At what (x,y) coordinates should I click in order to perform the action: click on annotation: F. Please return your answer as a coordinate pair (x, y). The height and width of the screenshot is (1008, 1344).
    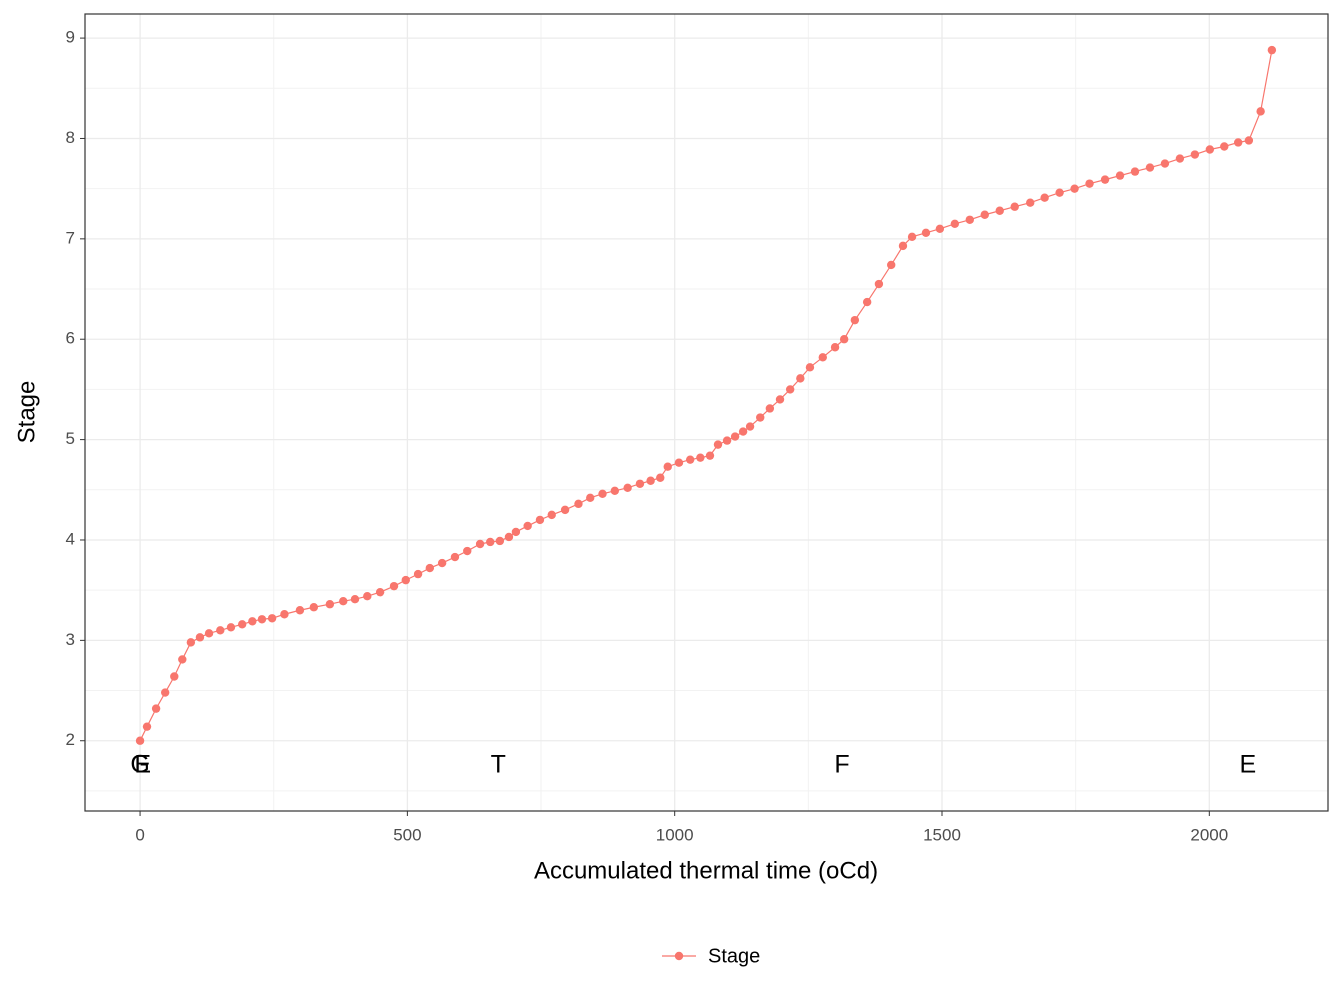
    Looking at the image, I should click on (841, 764).